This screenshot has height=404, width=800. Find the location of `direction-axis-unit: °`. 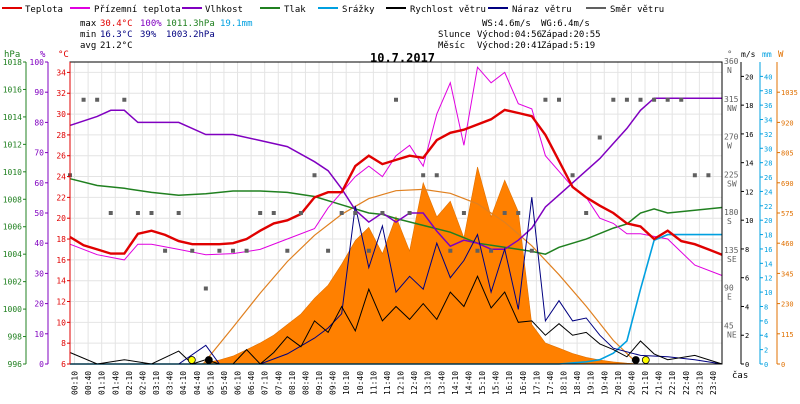

direction-axis-unit: ° is located at coordinates (729, 55).